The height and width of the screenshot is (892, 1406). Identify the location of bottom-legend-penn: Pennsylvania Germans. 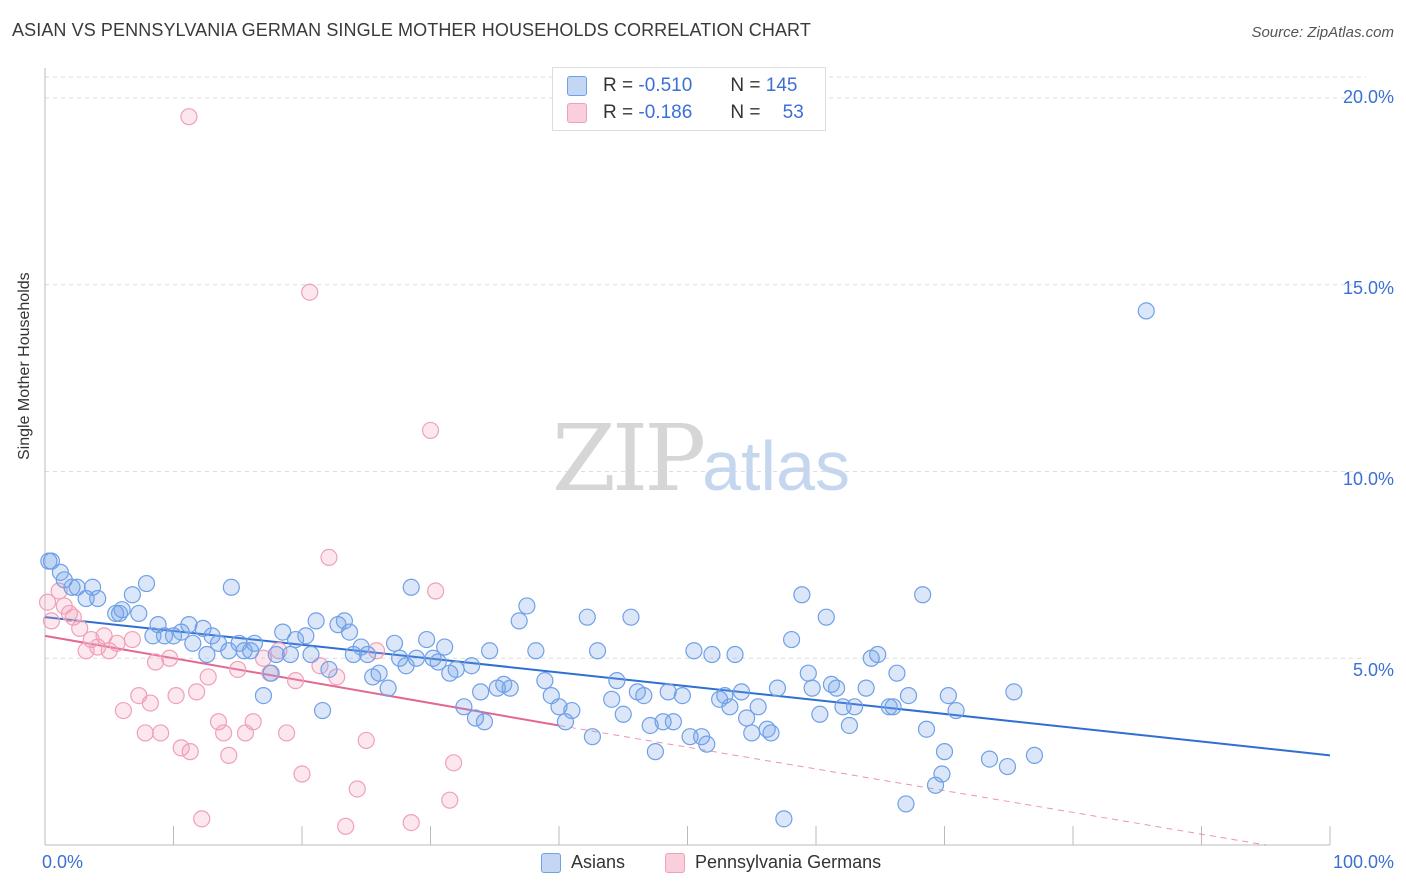
(773, 862).